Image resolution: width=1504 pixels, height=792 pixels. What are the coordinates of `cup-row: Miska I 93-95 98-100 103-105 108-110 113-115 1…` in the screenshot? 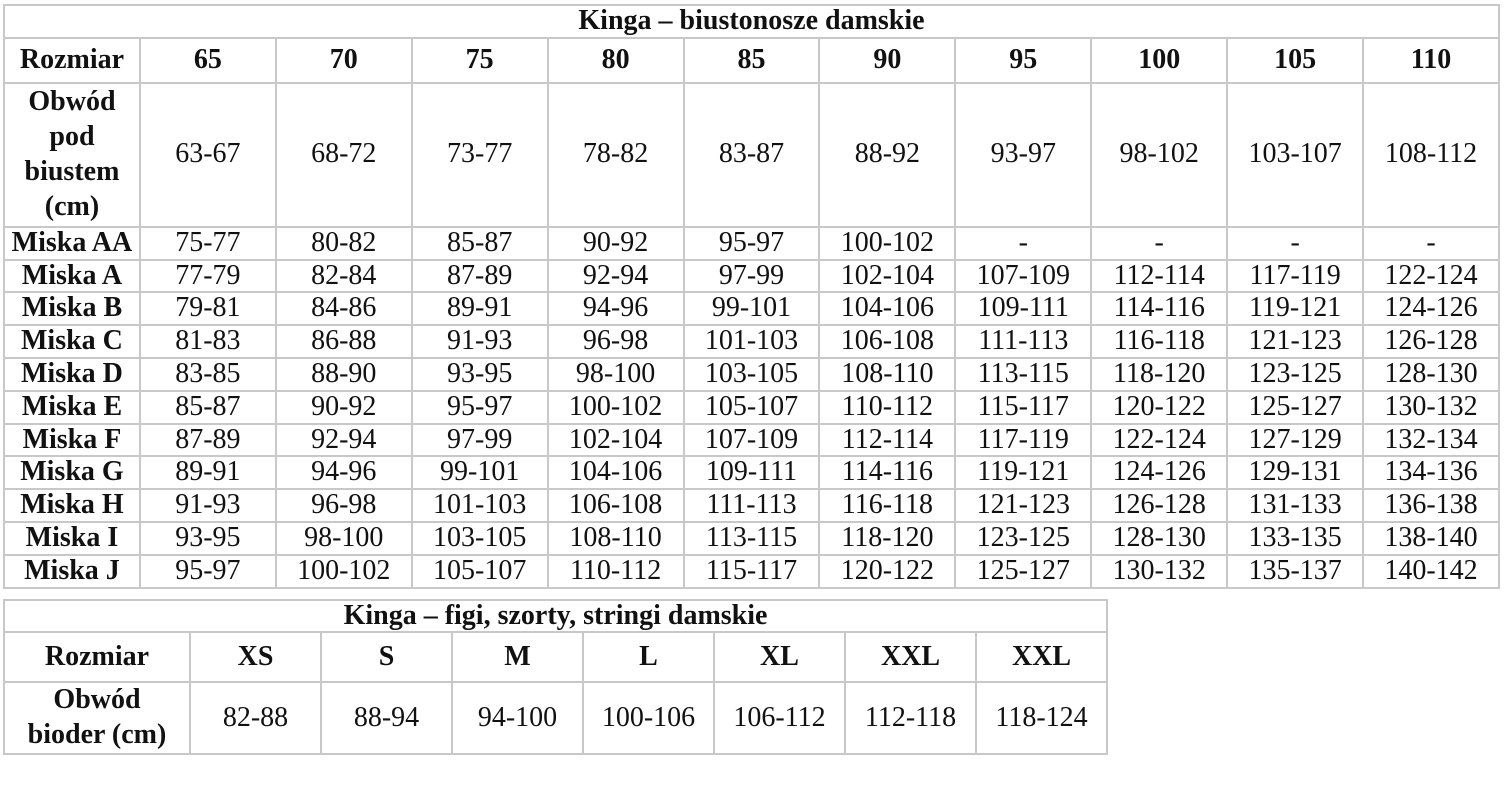 It's located at (751, 538).